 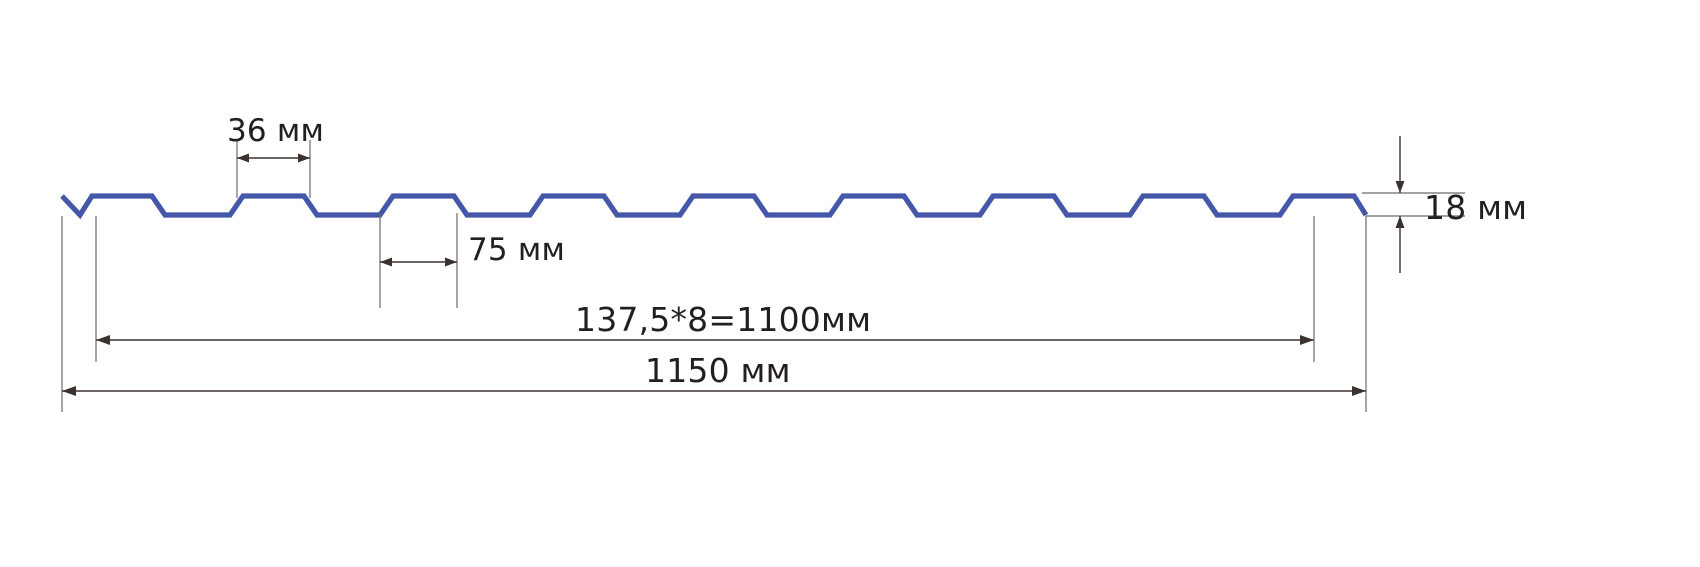 I want to click on dim-label-1150: 1150 мм, so click(x=718, y=370).